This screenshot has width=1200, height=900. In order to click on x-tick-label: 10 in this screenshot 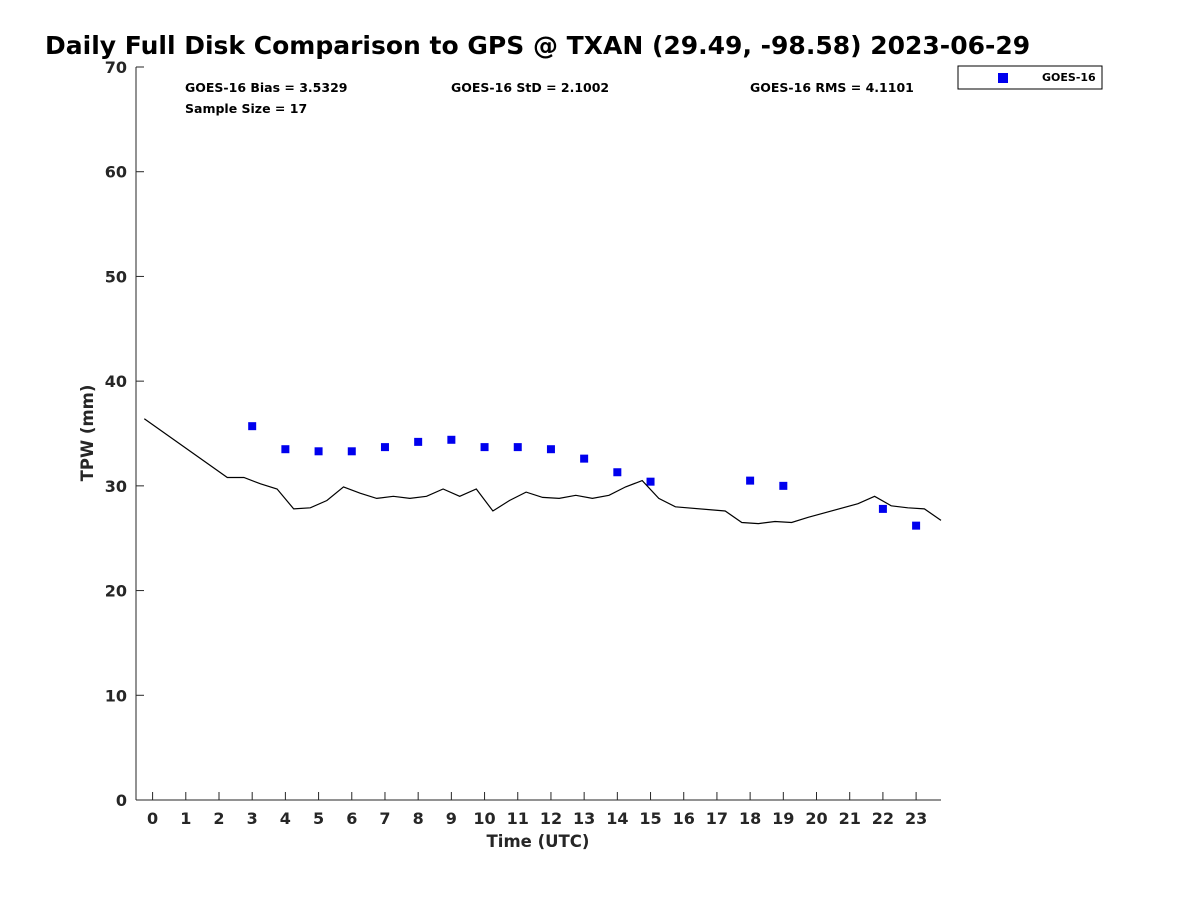, I will do `click(484, 818)`.